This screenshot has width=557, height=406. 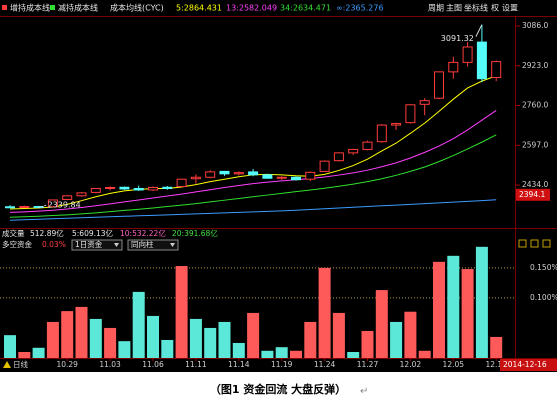 What do you see at coordinates (93, 233) in the screenshot?
I see `volume-info: 5:609.13亿` at bounding box center [93, 233].